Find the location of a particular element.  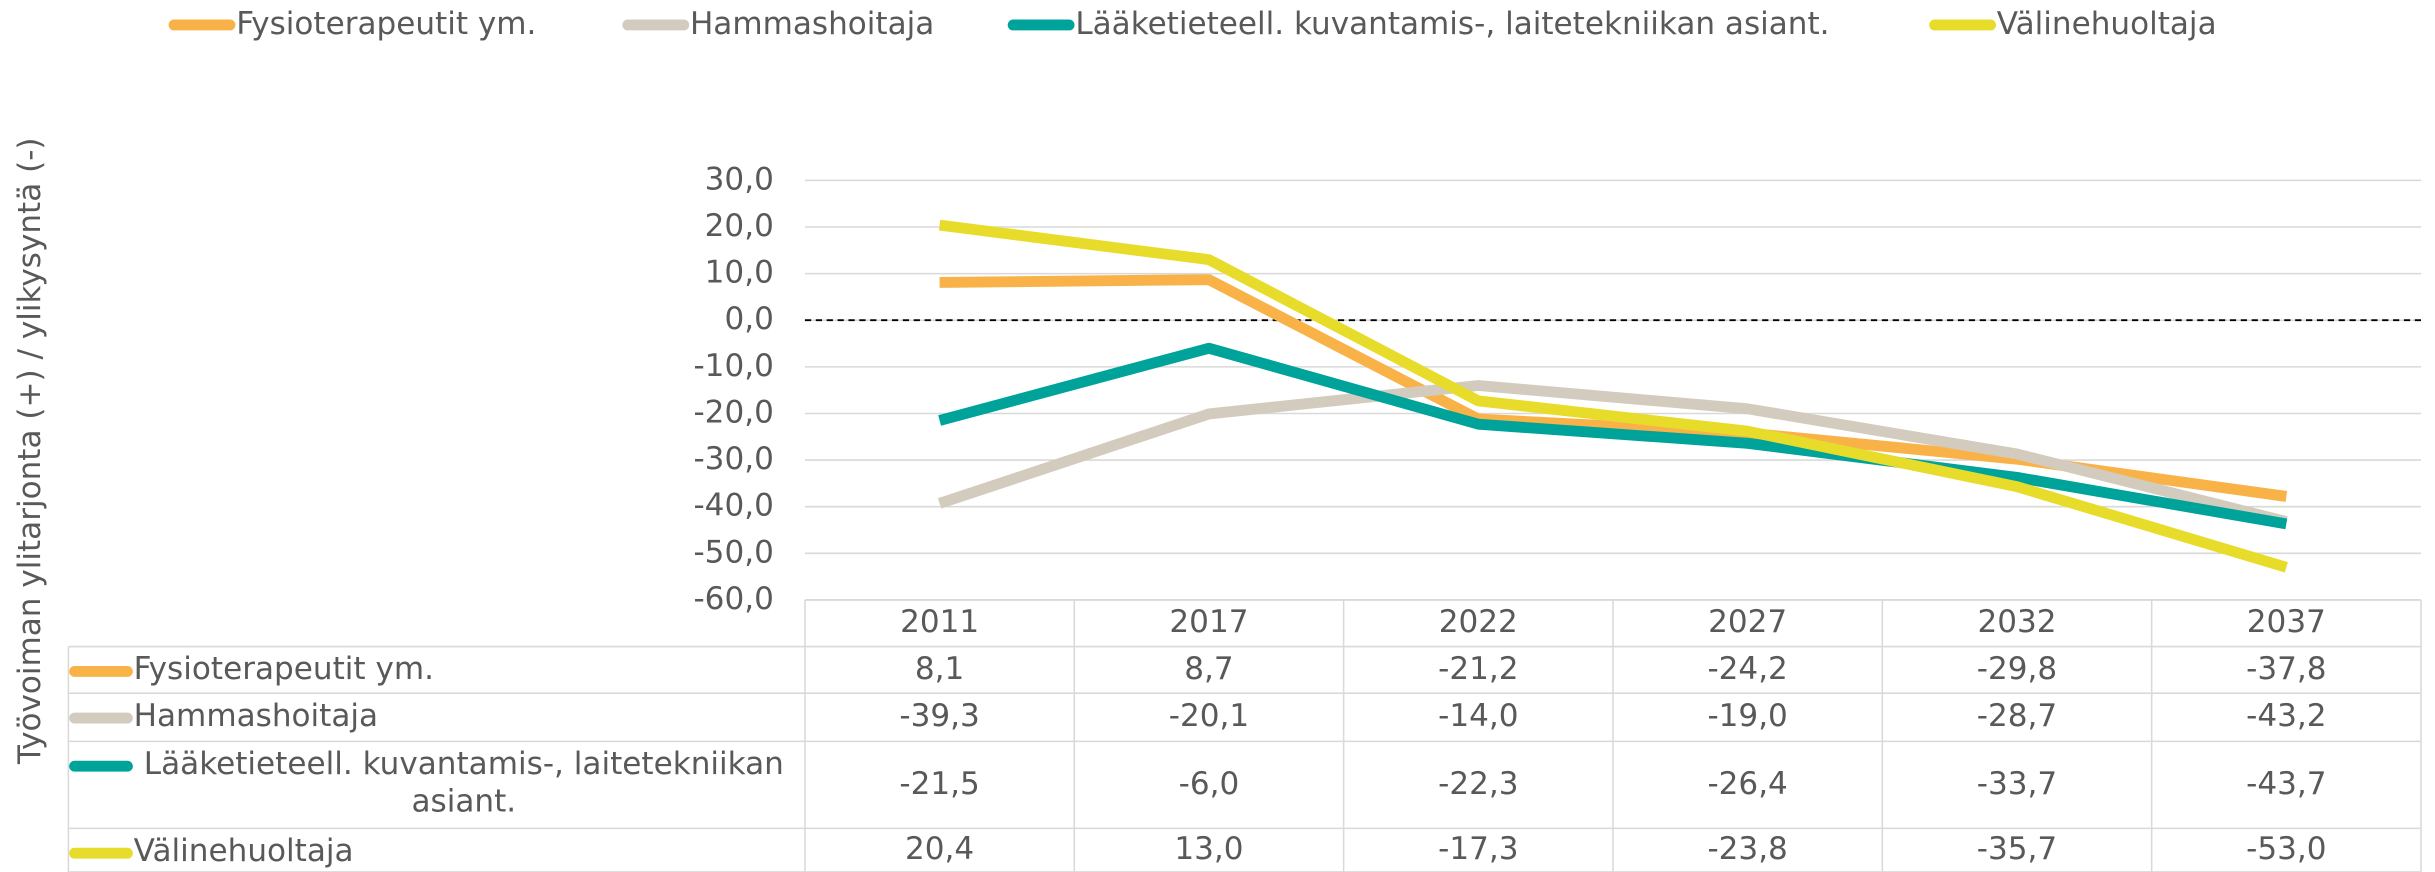

row-label: Välinehuoltaja is located at coordinates (243, 850).